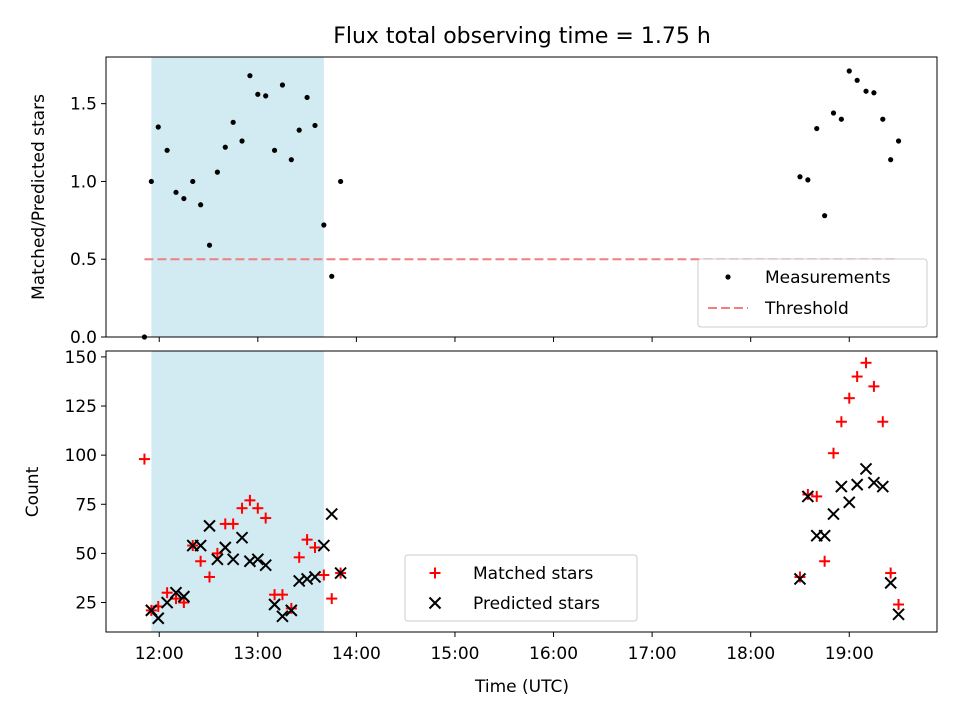  Describe the element at coordinates (849, 654) in the screenshot. I see `x-tick-label: 19:00` at that location.